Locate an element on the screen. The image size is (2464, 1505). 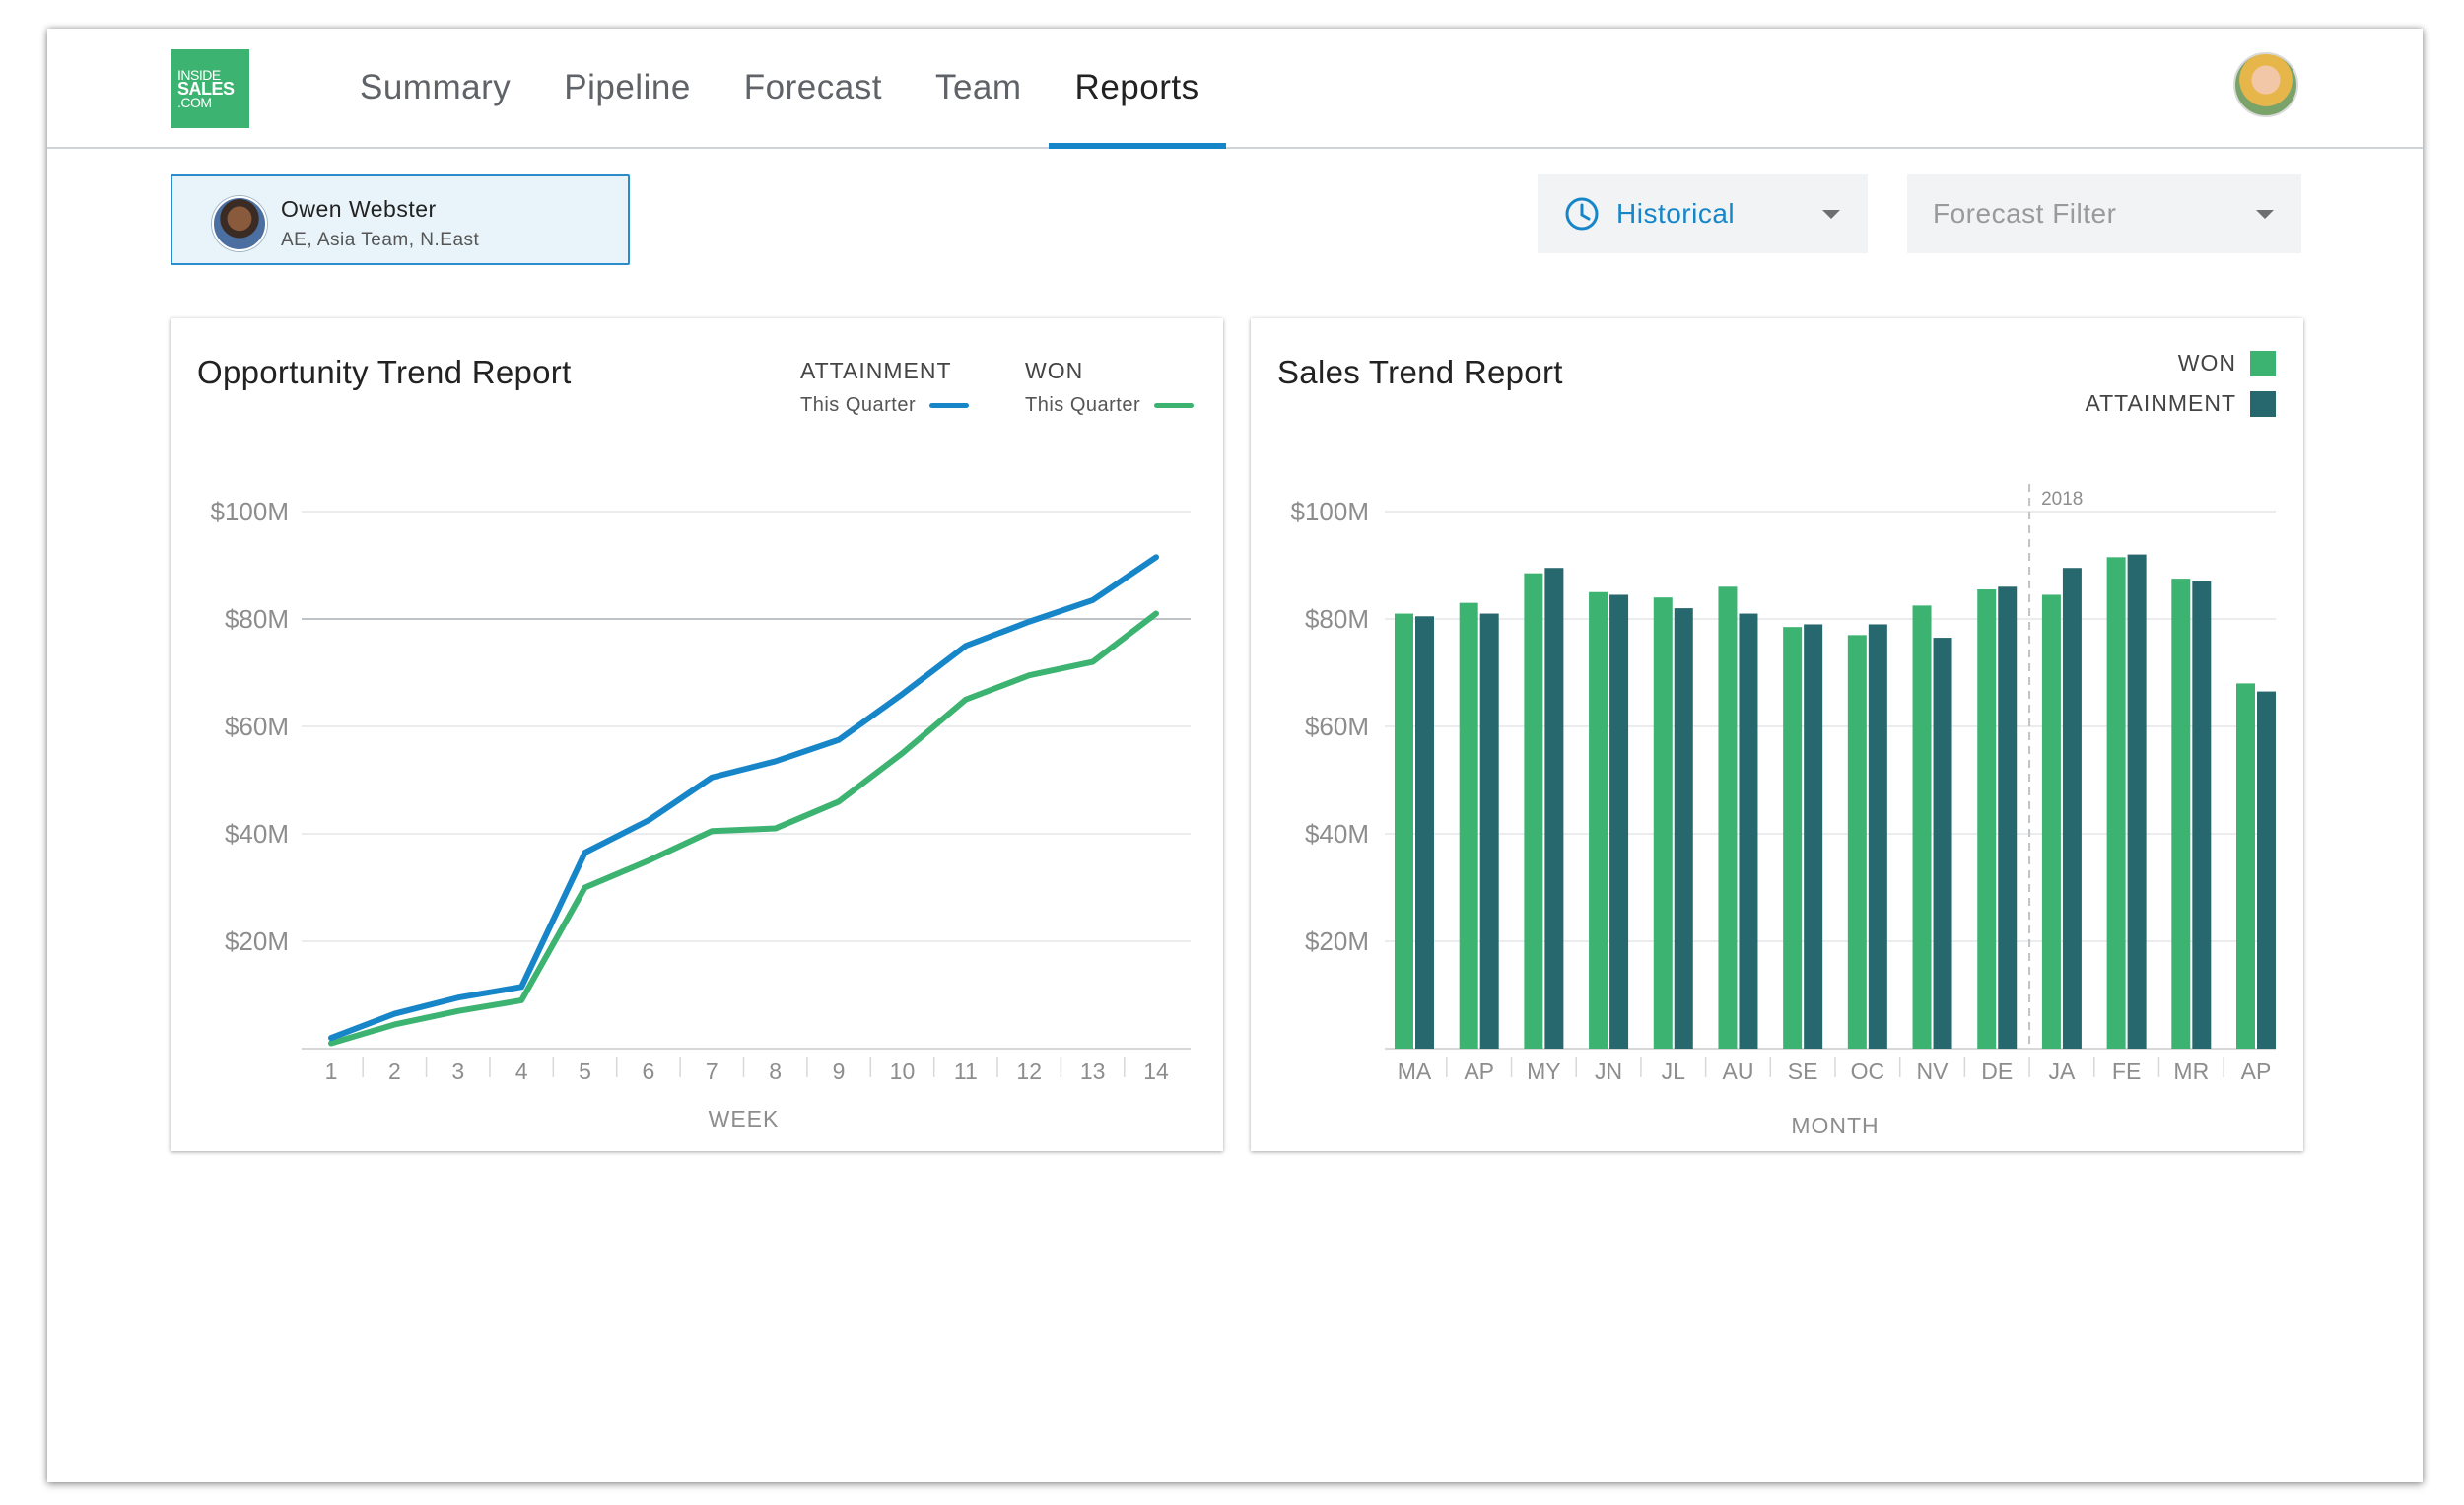
x-tick-label: NV is located at coordinates (1933, 1071).